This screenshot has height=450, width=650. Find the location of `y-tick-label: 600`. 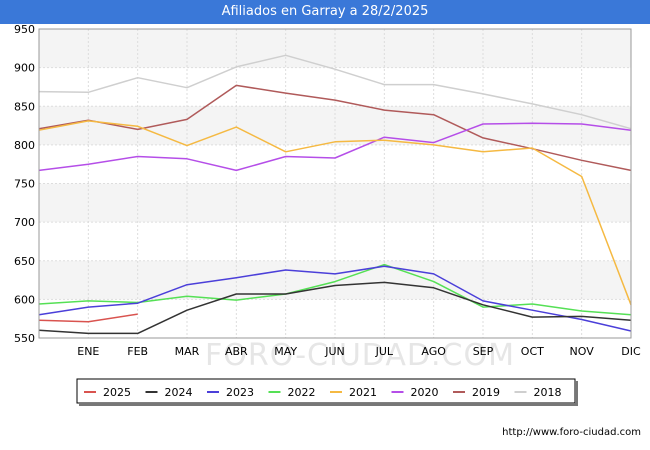

y-tick-label: 600 is located at coordinates (24, 299).